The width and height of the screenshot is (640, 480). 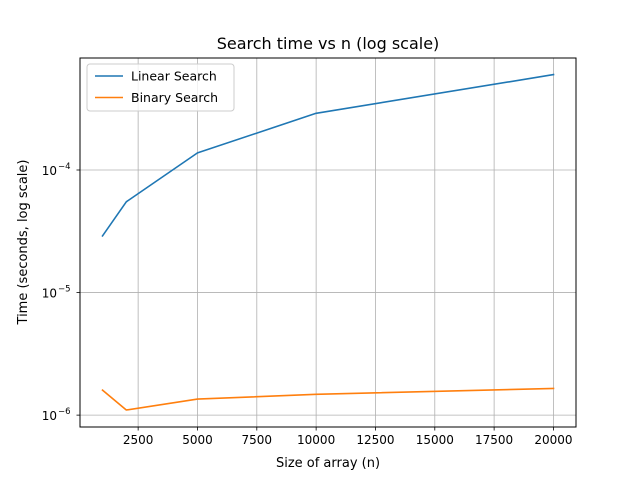 What do you see at coordinates (494, 440) in the screenshot?
I see `x-tick-label: 17500` at bounding box center [494, 440].